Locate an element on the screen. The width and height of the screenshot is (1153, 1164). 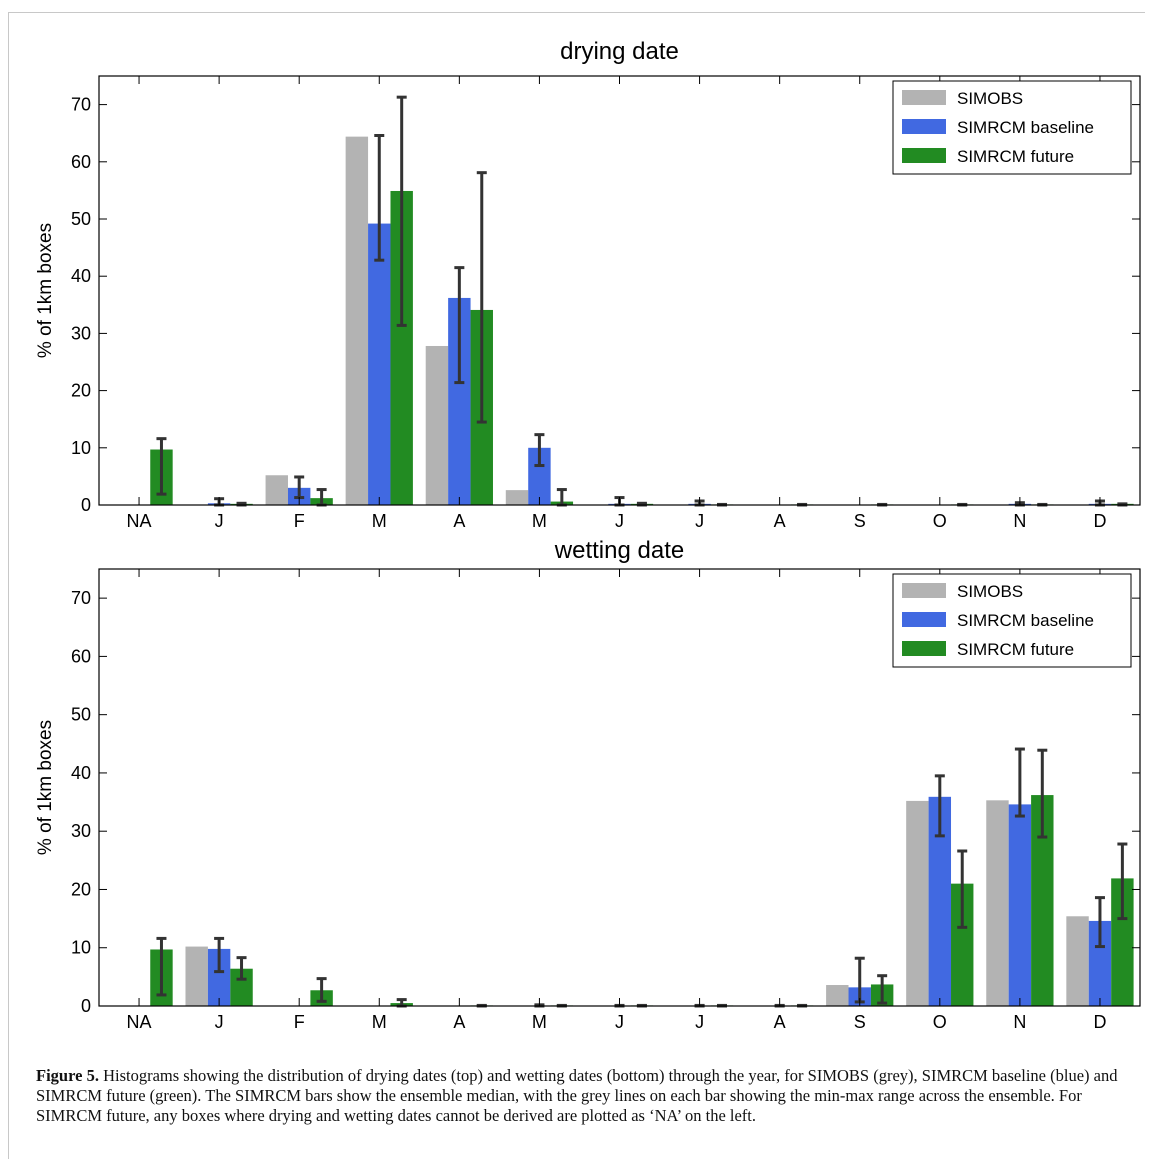
chart-title: drying date is located at coordinates (619, 51).